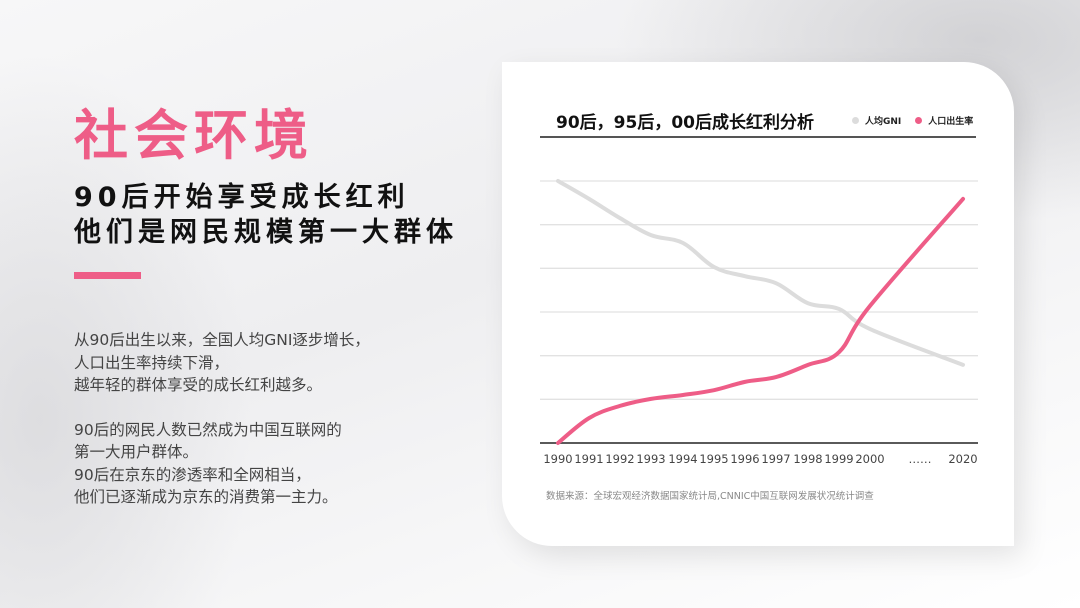  What do you see at coordinates (206, 497) in the screenshot?
I see `text-line: 他们已逐渐成为京东的消费第一主力。` at bounding box center [206, 497].